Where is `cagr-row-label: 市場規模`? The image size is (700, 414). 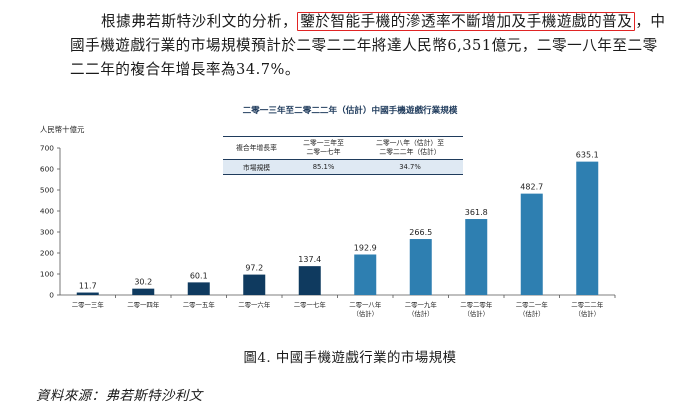 cagr-row-label: 市場規模 is located at coordinates (256, 168).